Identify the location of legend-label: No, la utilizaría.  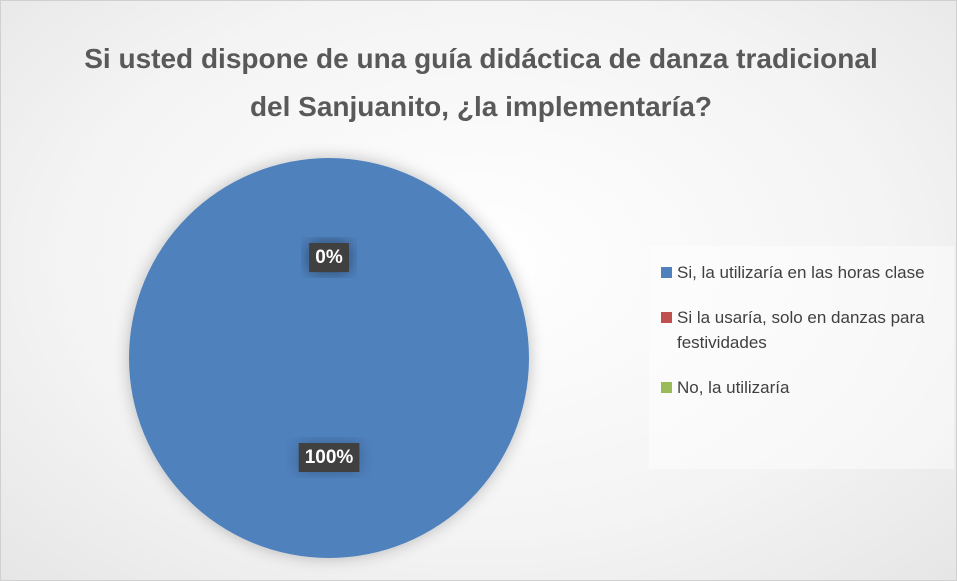
(733, 387).